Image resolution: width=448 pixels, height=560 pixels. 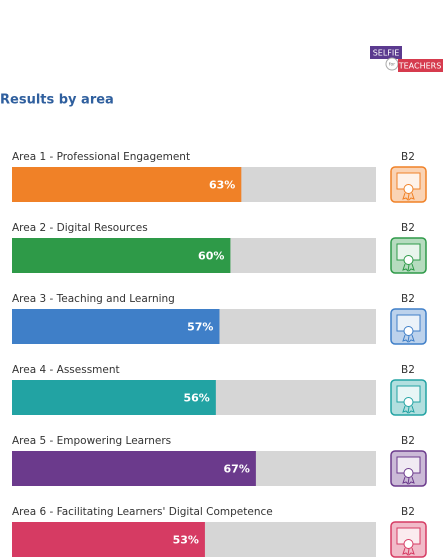 I want to click on chart-title: Results by area, so click(x=57, y=100).